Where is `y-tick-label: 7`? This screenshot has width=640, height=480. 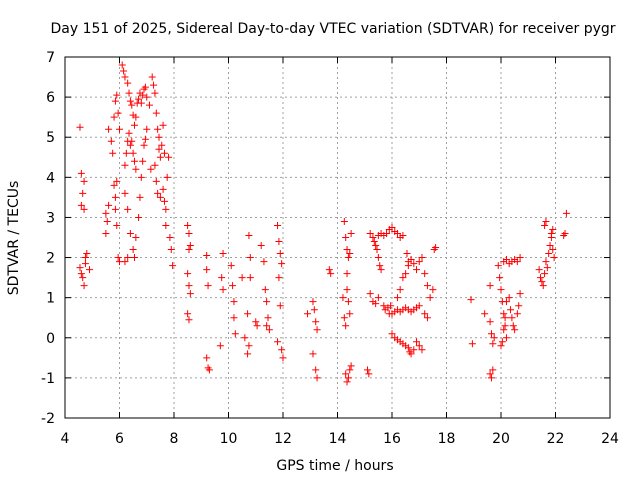
y-tick-label: 7 is located at coordinates (50, 58).